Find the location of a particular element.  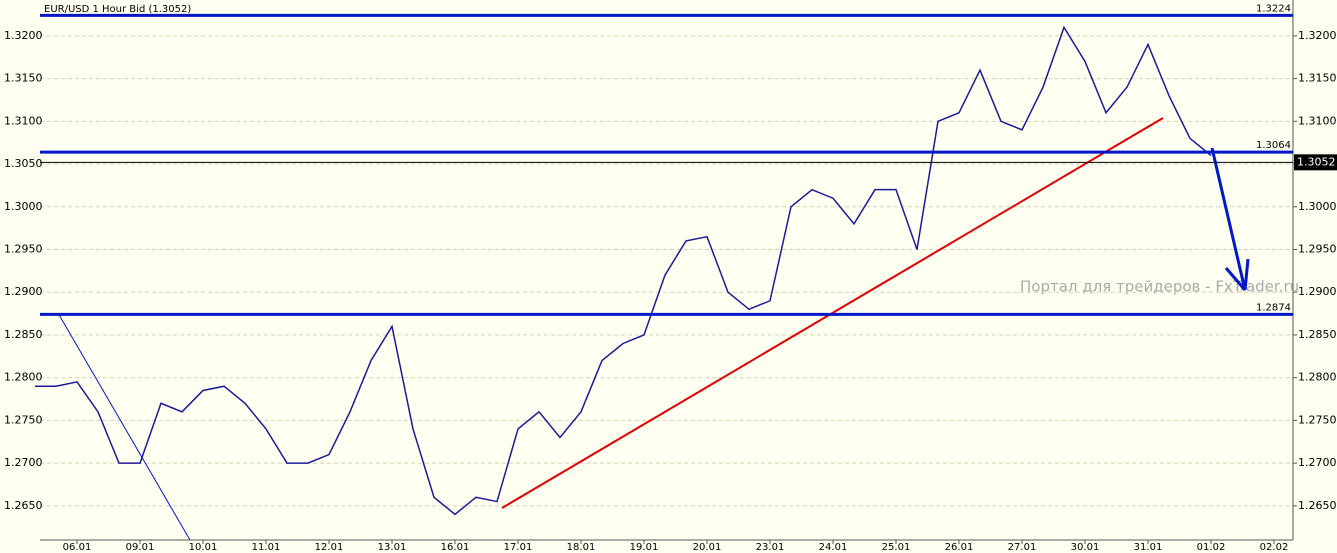

x-tick-label: 16.01 is located at coordinates (455, 547).